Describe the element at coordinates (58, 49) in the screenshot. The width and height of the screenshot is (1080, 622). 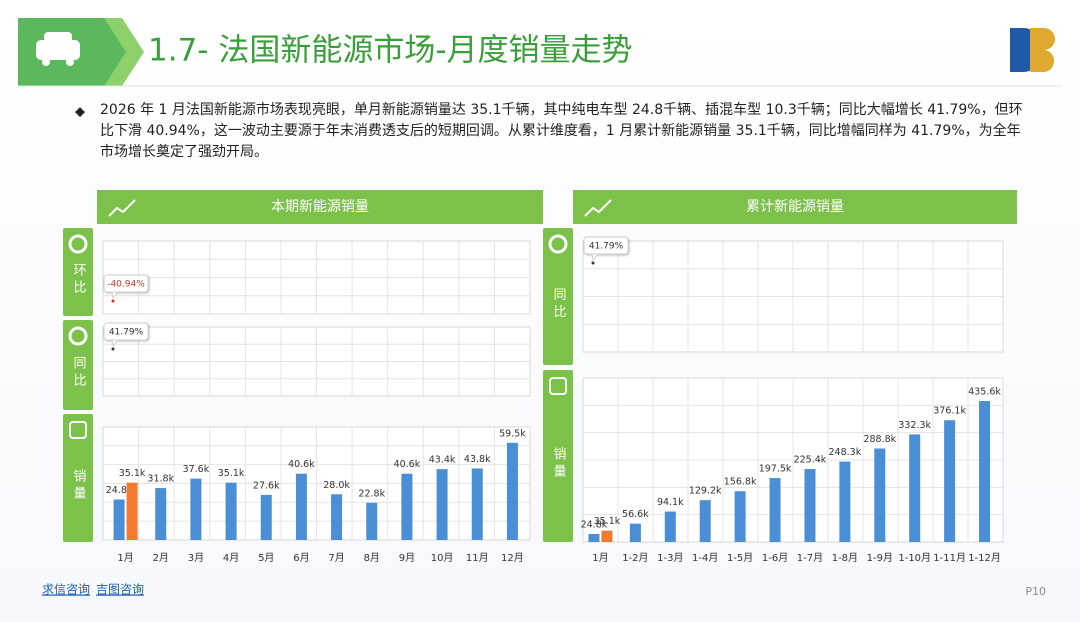
I see `car-icon` at that location.